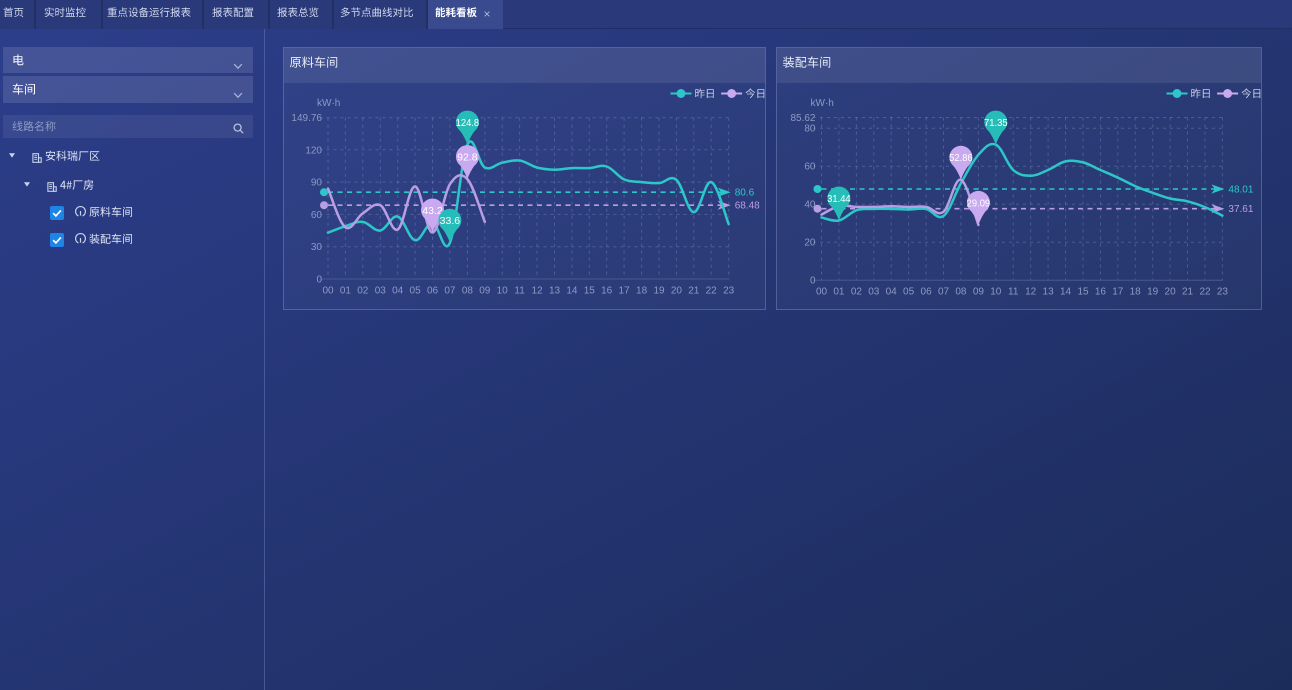  Describe the element at coordinates (467, 157) in the screenshot. I see `svg-text: 92.8` at that location.